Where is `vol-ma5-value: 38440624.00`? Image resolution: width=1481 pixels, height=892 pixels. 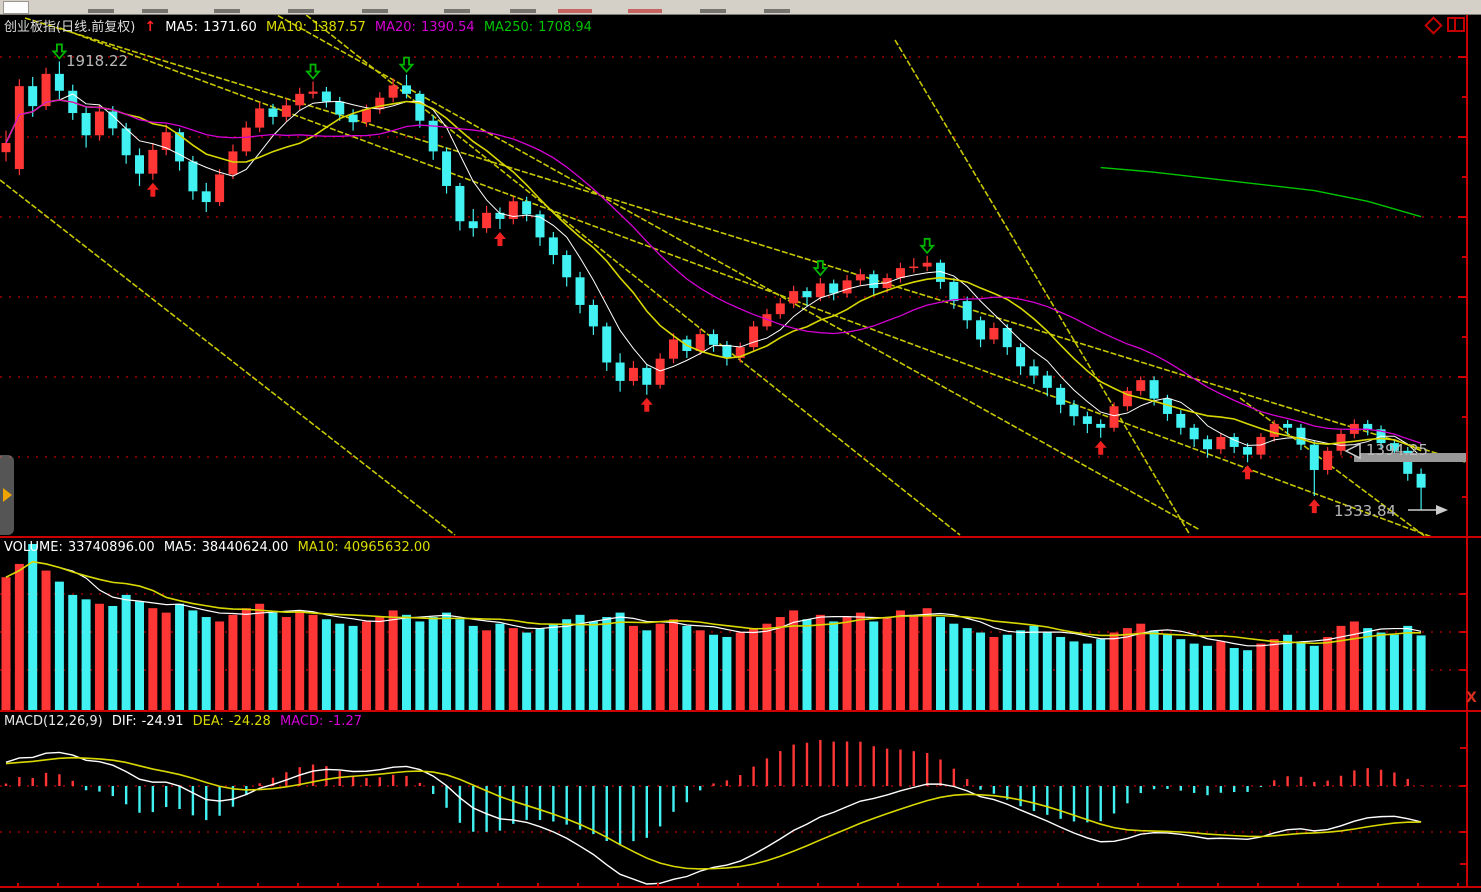 vol-ma5-value: 38440624.00 is located at coordinates (245, 547).